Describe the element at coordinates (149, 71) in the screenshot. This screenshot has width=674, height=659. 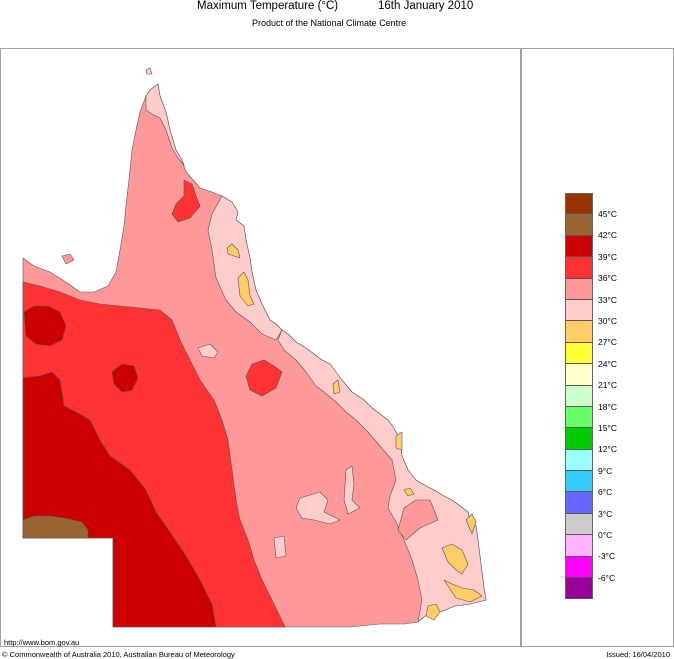
I see `island-north` at that location.